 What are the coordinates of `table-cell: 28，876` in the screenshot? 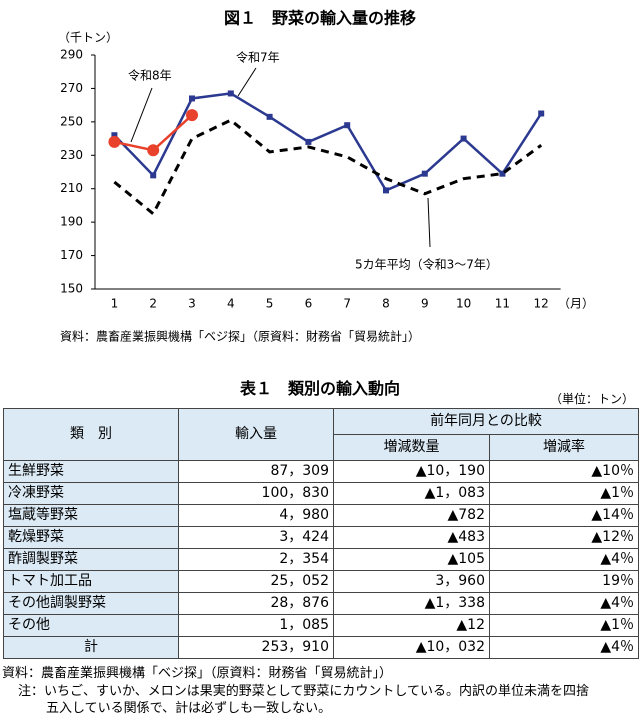 It's located at (256, 603).